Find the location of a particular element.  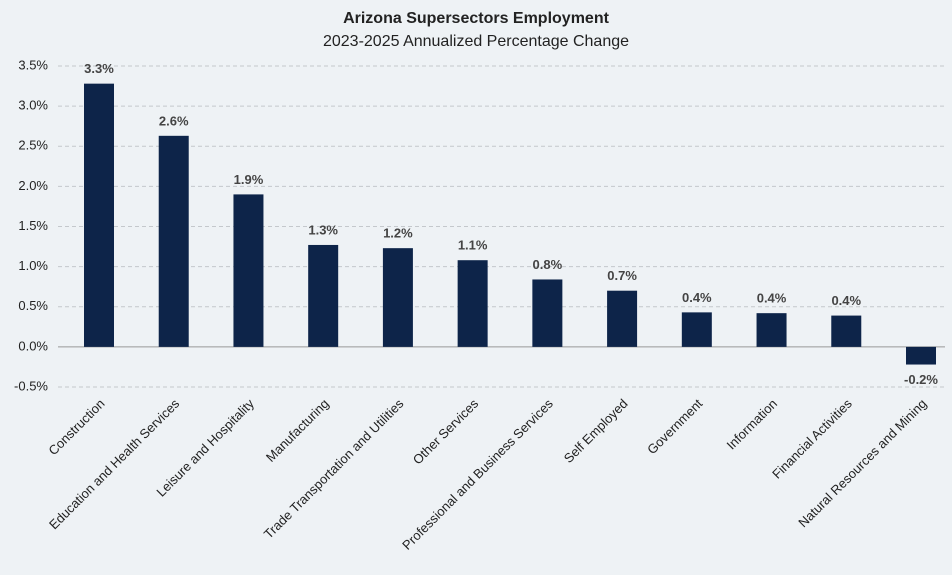

data-label: 3.3% is located at coordinates (99, 68).